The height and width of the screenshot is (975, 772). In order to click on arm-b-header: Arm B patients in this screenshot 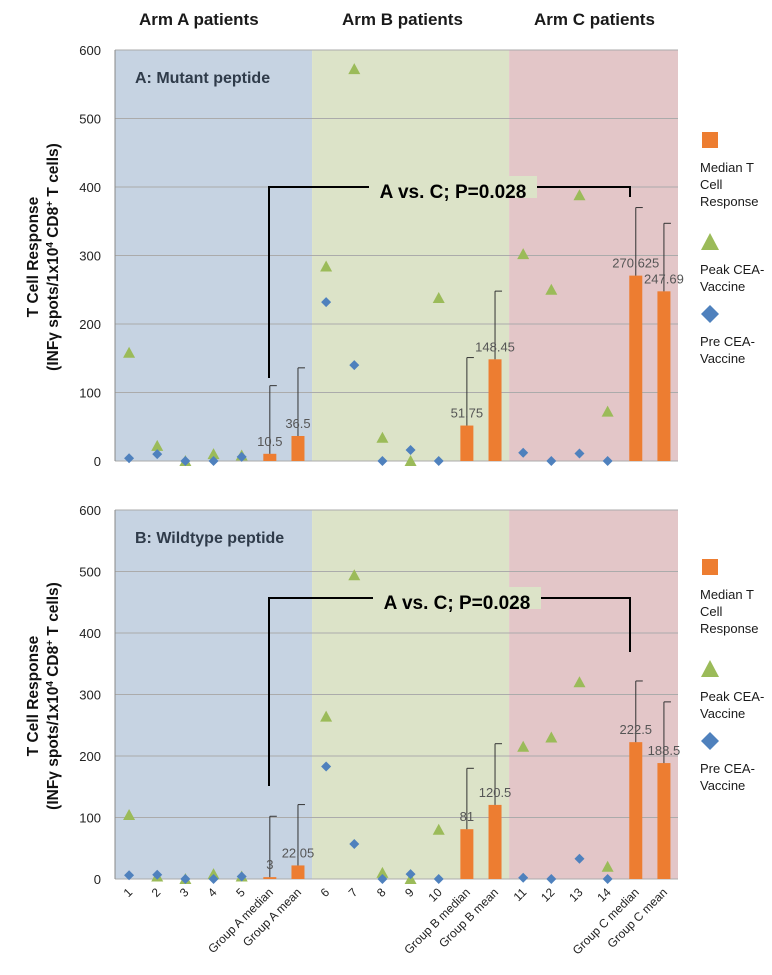, I will do `click(402, 19)`.